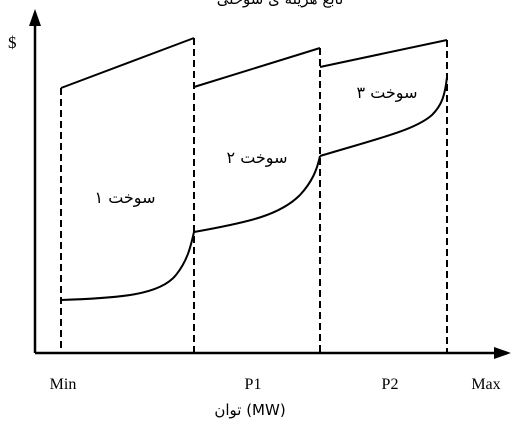 This screenshot has height=430, width=514. What do you see at coordinates (390, 384) in the screenshot?
I see `x-tick-p2: P2` at bounding box center [390, 384].